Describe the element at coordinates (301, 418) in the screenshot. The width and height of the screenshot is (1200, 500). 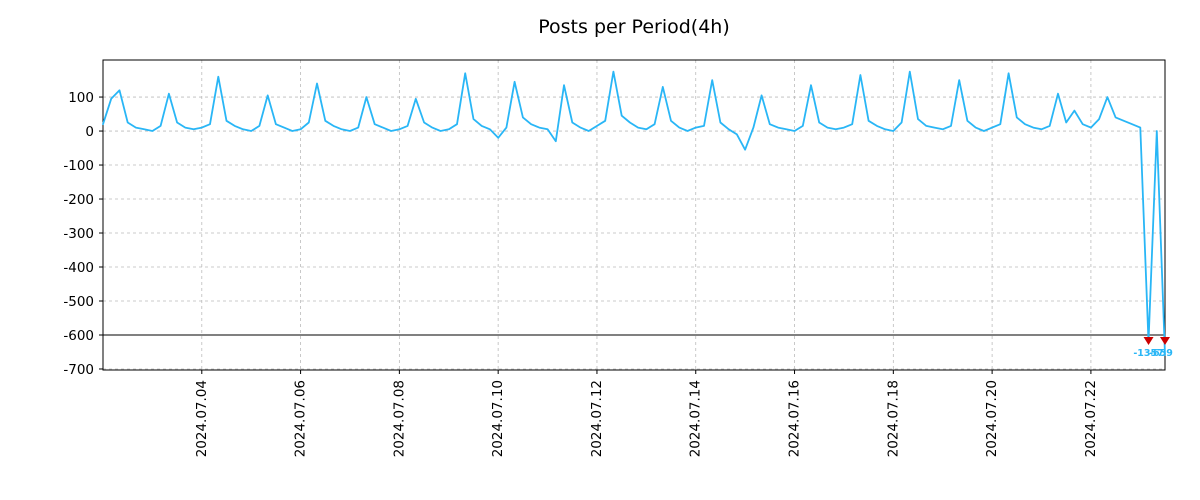
I see `x-tick-label: 2024.07.06` at that location.